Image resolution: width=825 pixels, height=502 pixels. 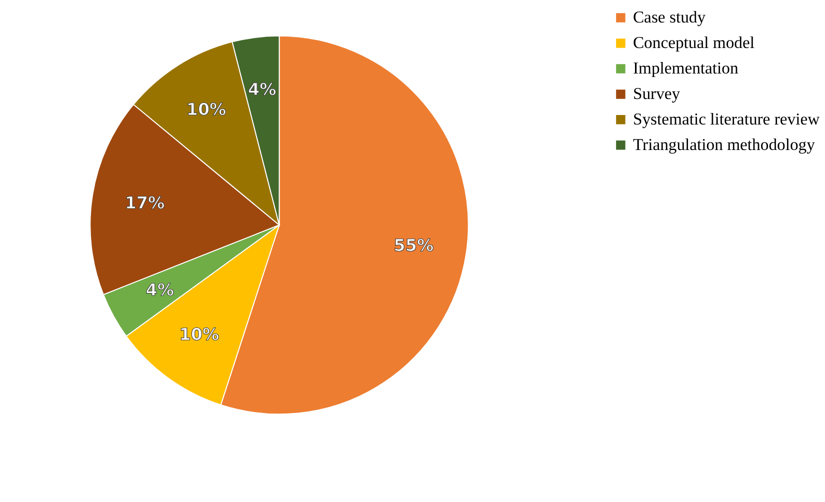 I want to click on legend-label: Conceptual model, so click(x=693, y=42).